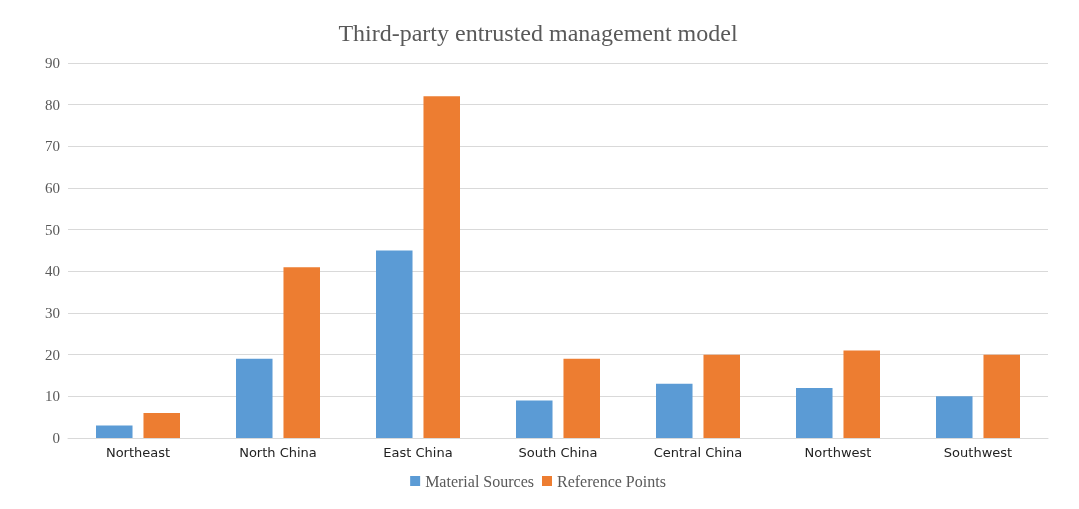 The width and height of the screenshot is (1079, 509). What do you see at coordinates (56, 438) in the screenshot?
I see `y-tick-label: 0` at bounding box center [56, 438].